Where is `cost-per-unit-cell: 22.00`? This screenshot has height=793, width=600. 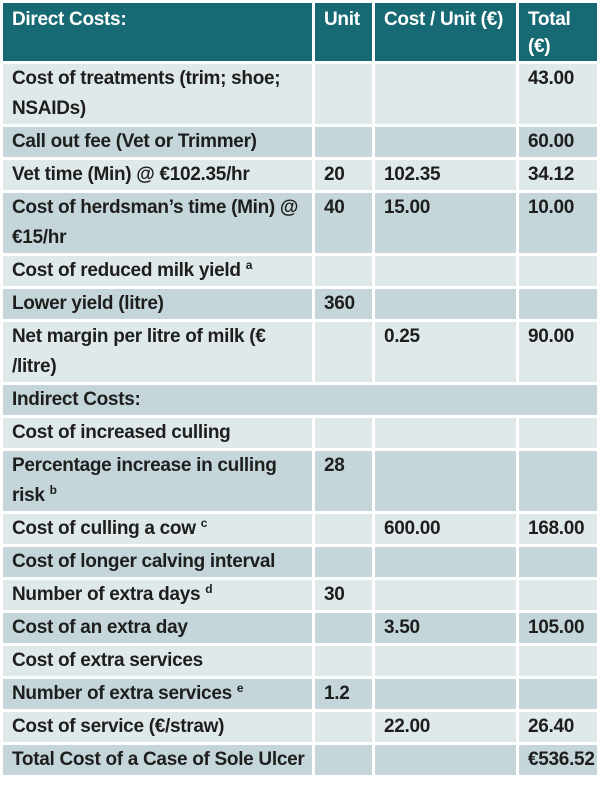
cost-per-unit-cell: 22.00 is located at coordinates (445, 727).